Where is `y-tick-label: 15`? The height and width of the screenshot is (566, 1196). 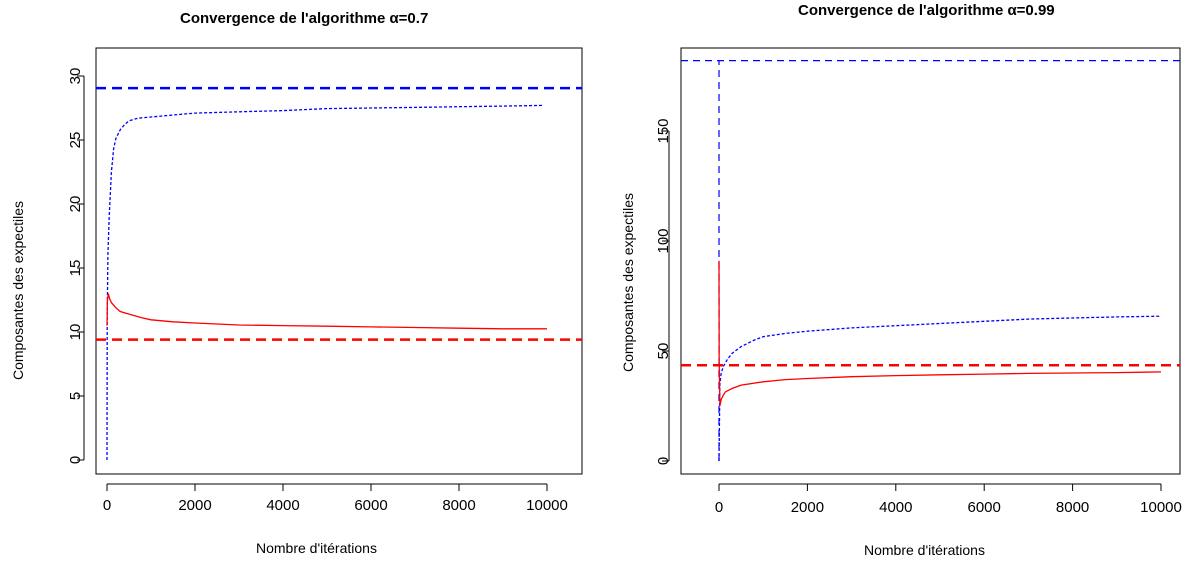 y-tick-label: 15 is located at coordinates (75, 268).